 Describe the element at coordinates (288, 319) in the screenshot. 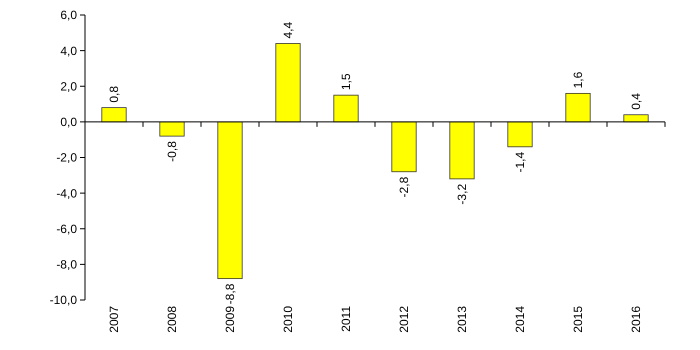

I see `x-tick-label: 2010` at that location.